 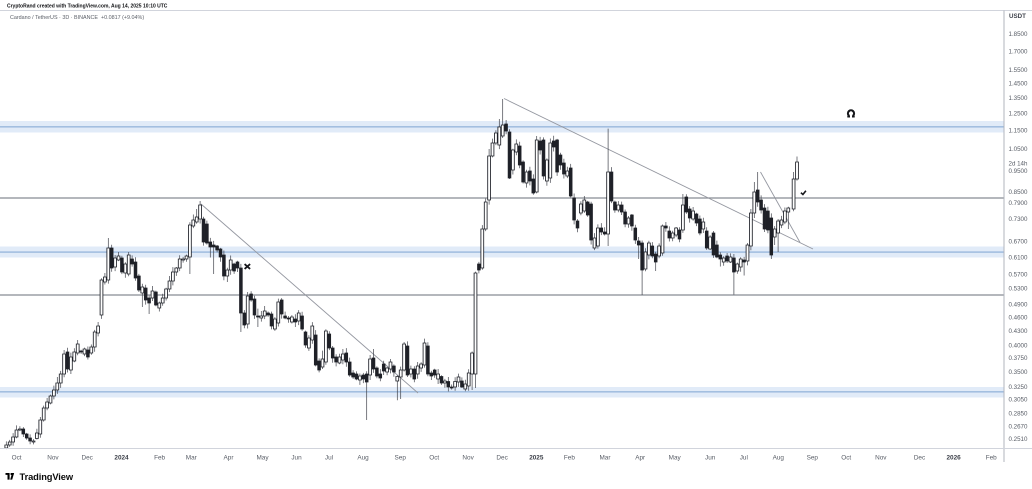 What do you see at coordinates (1018, 84) in the screenshot?
I see `svg-text: 1.4500` at bounding box center [1018, 84].